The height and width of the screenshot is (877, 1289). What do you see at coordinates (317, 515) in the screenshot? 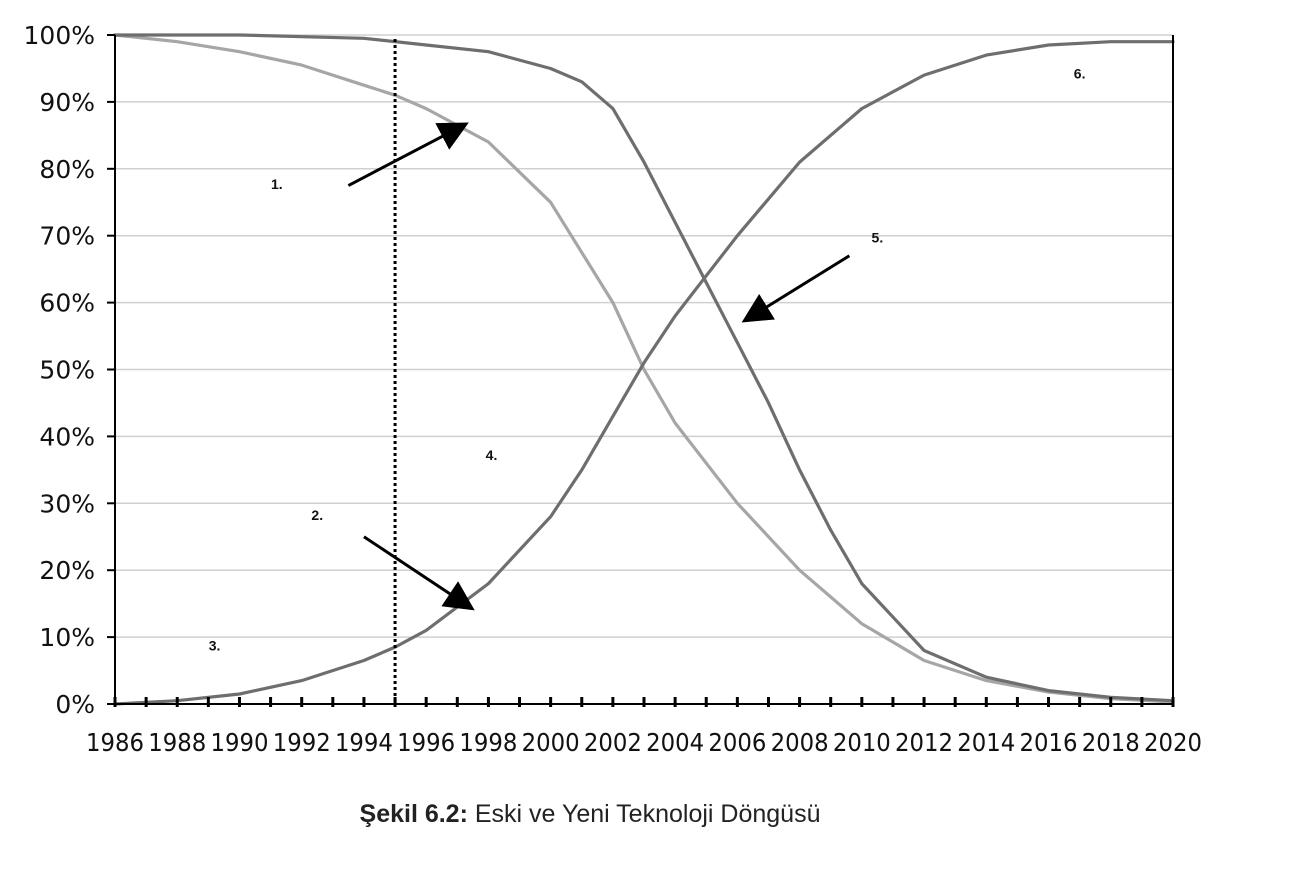
I see `annotation-label: 2.` at bounding box center [317, 515].